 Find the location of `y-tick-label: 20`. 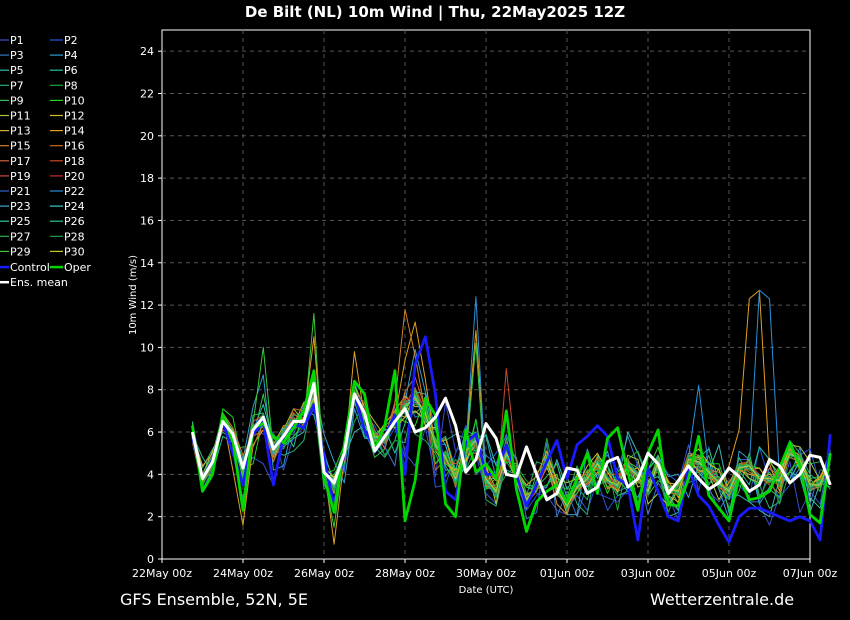

y-tick-label: 20 is located at coordinates (147, 136).